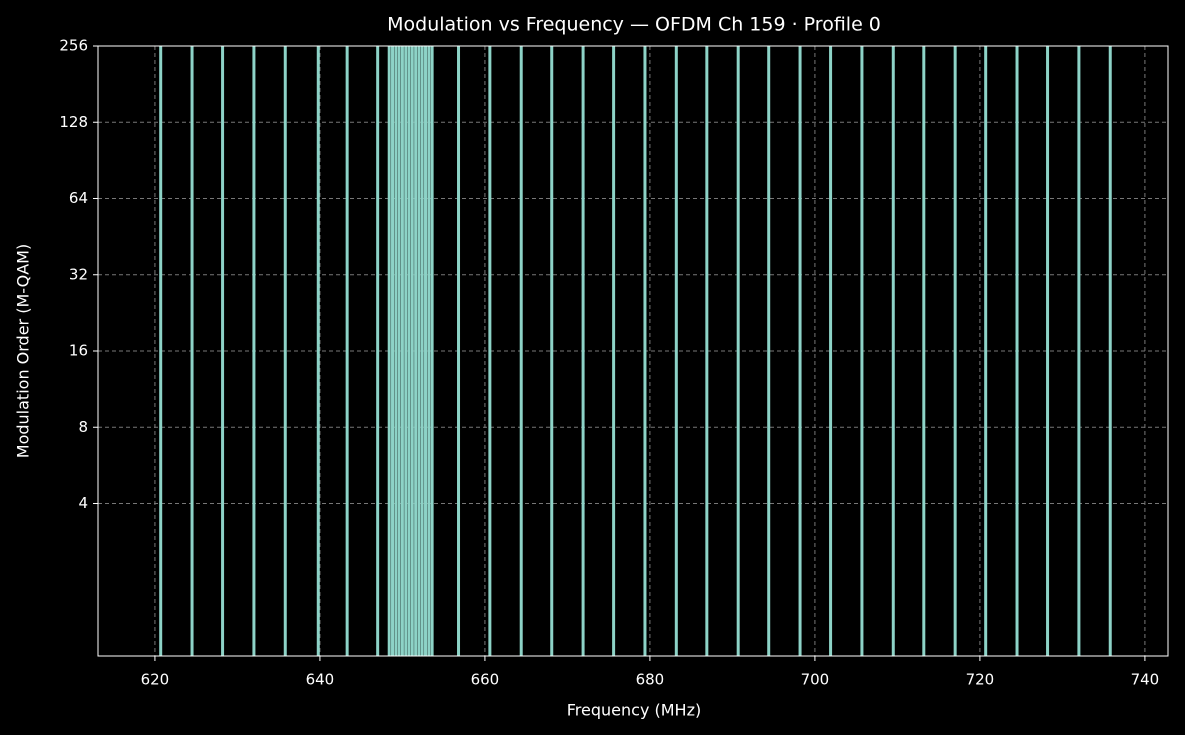  What do you see at coordinates (23, 351) in the screenshot?
I see `y-axis-label: Modulation Order (M-QAM)` at bounding box center [23, 351].